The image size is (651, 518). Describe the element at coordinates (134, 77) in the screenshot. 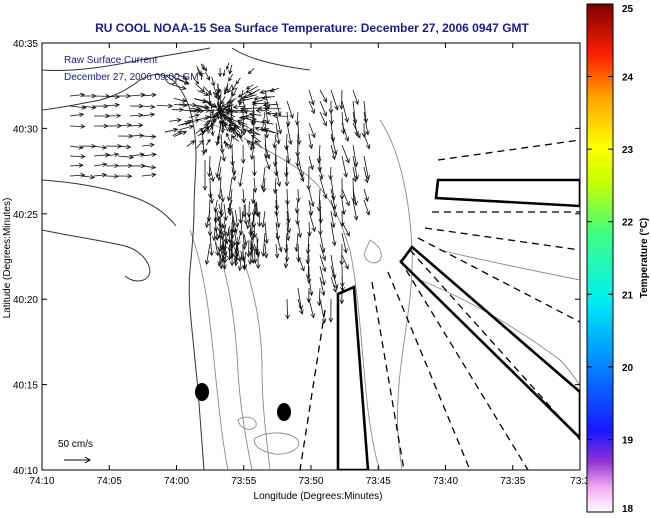

I see `legend-timestamp: December 27, 2006 09:00 GMT` at that location.